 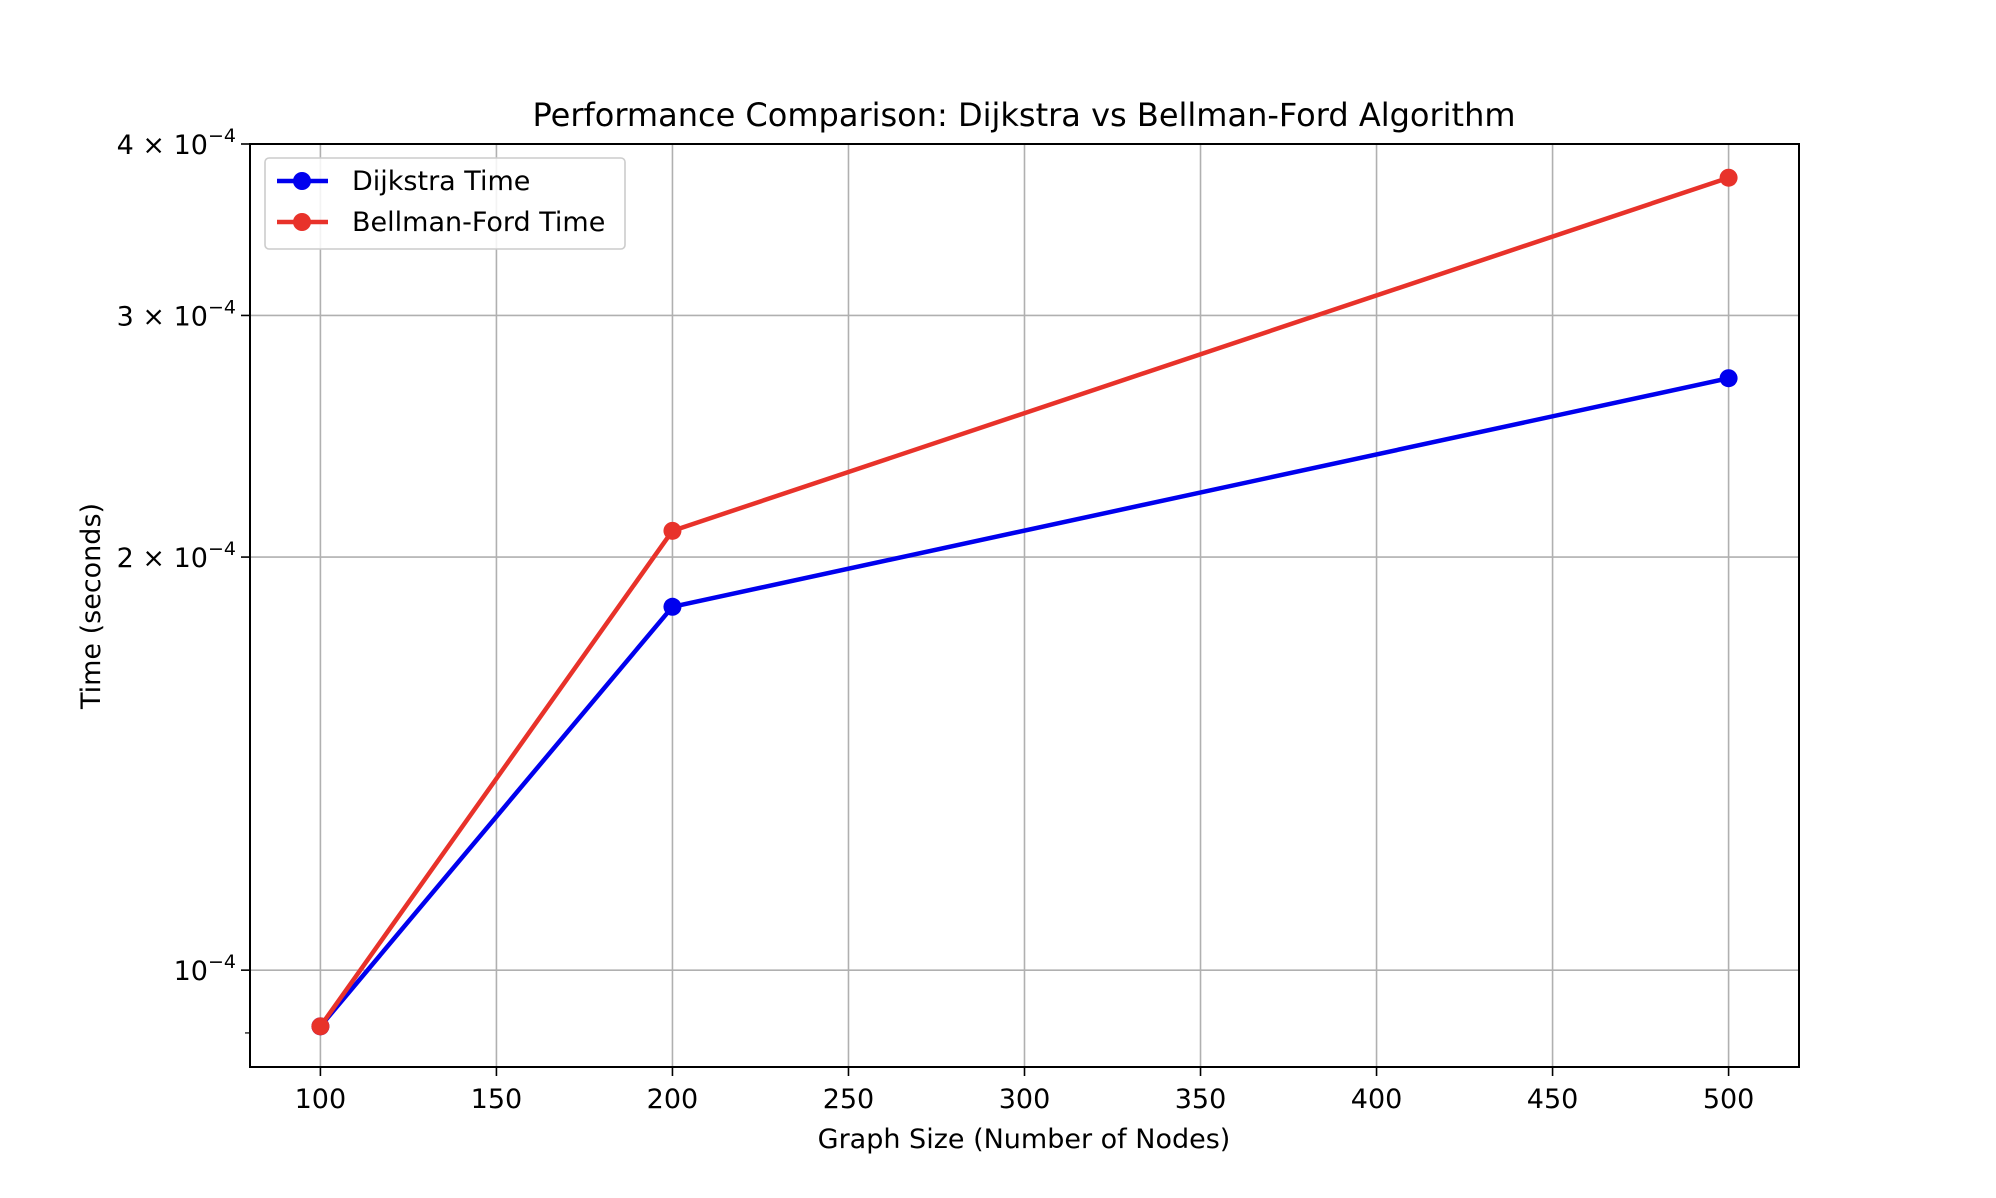 I want to click on y-tick-label: 3 × 10⁻⁴, so click(x=176, y=314).